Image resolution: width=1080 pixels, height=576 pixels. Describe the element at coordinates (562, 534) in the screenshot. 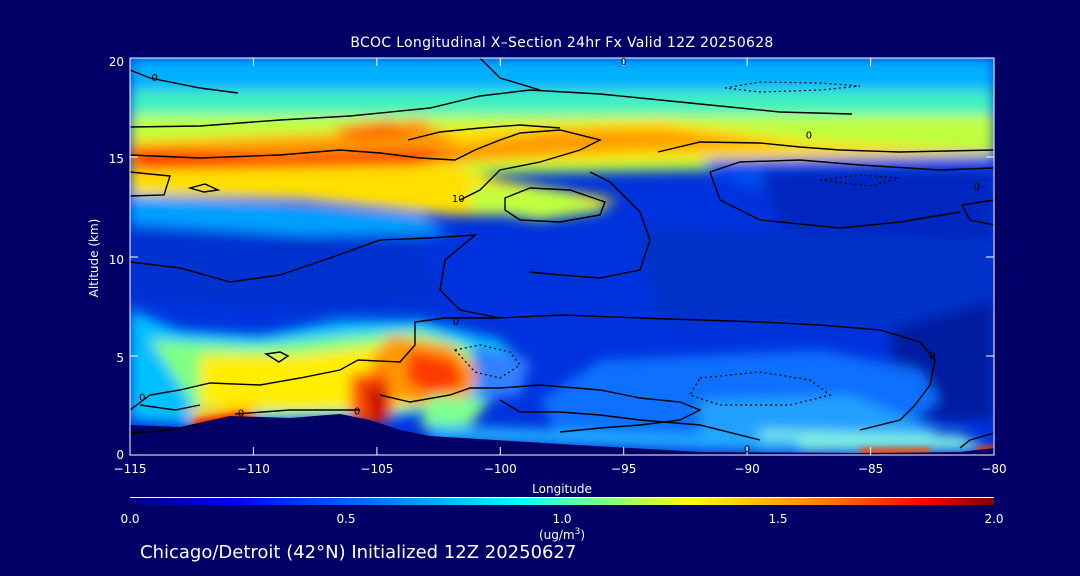

I see `colorbar-unit: (ug/m3)` at that location.